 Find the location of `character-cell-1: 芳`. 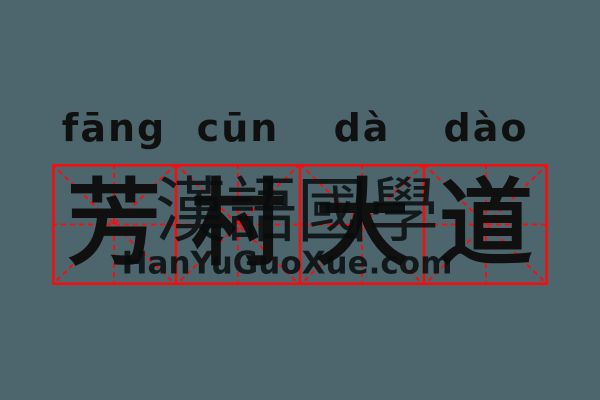

character-cell-1: 芳 is located at coordinates (114, 224).